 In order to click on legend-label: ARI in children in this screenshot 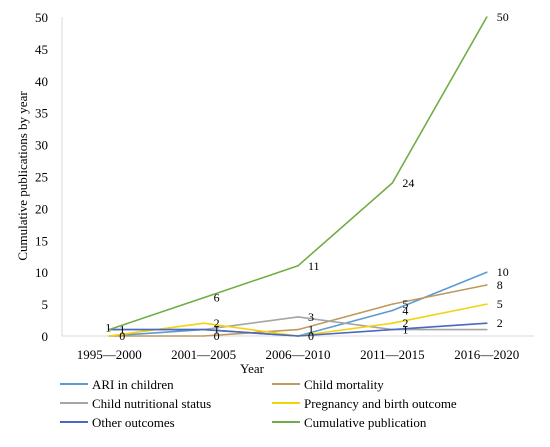, I will do `click(133, 384)`.